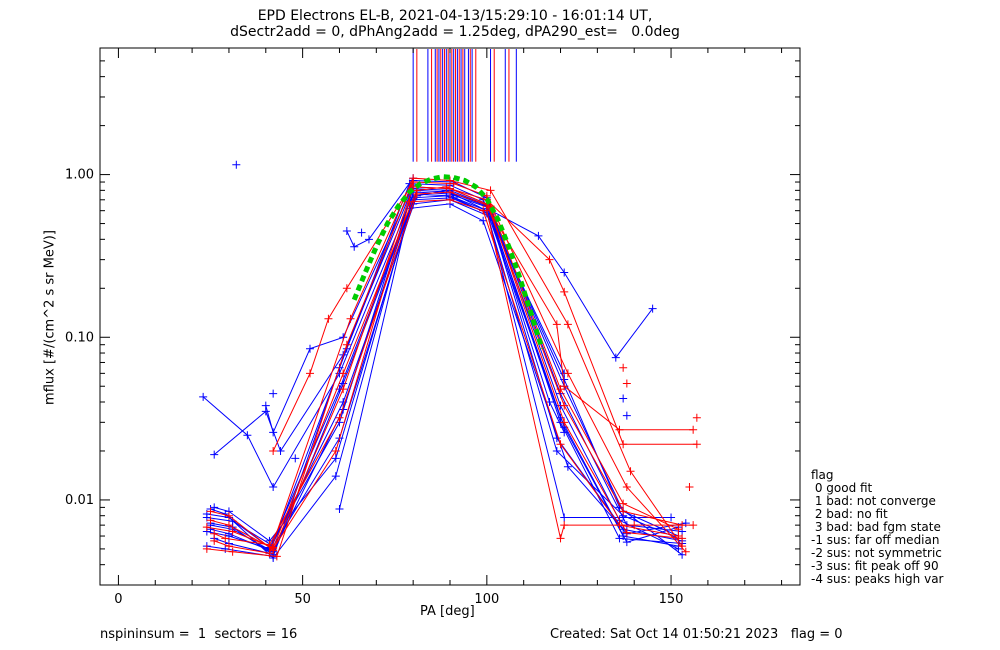 The height and width of the screenshot is (650, 1000). What do you see at coordinates (877, 579) in the screenshot?
I see `legend-item: -4 sus: peaks high var` at bounding box center [877, 579].